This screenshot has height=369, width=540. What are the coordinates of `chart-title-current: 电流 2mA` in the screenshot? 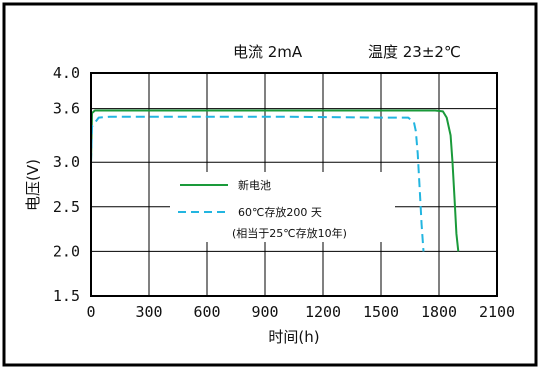 It's located at (268, 52).